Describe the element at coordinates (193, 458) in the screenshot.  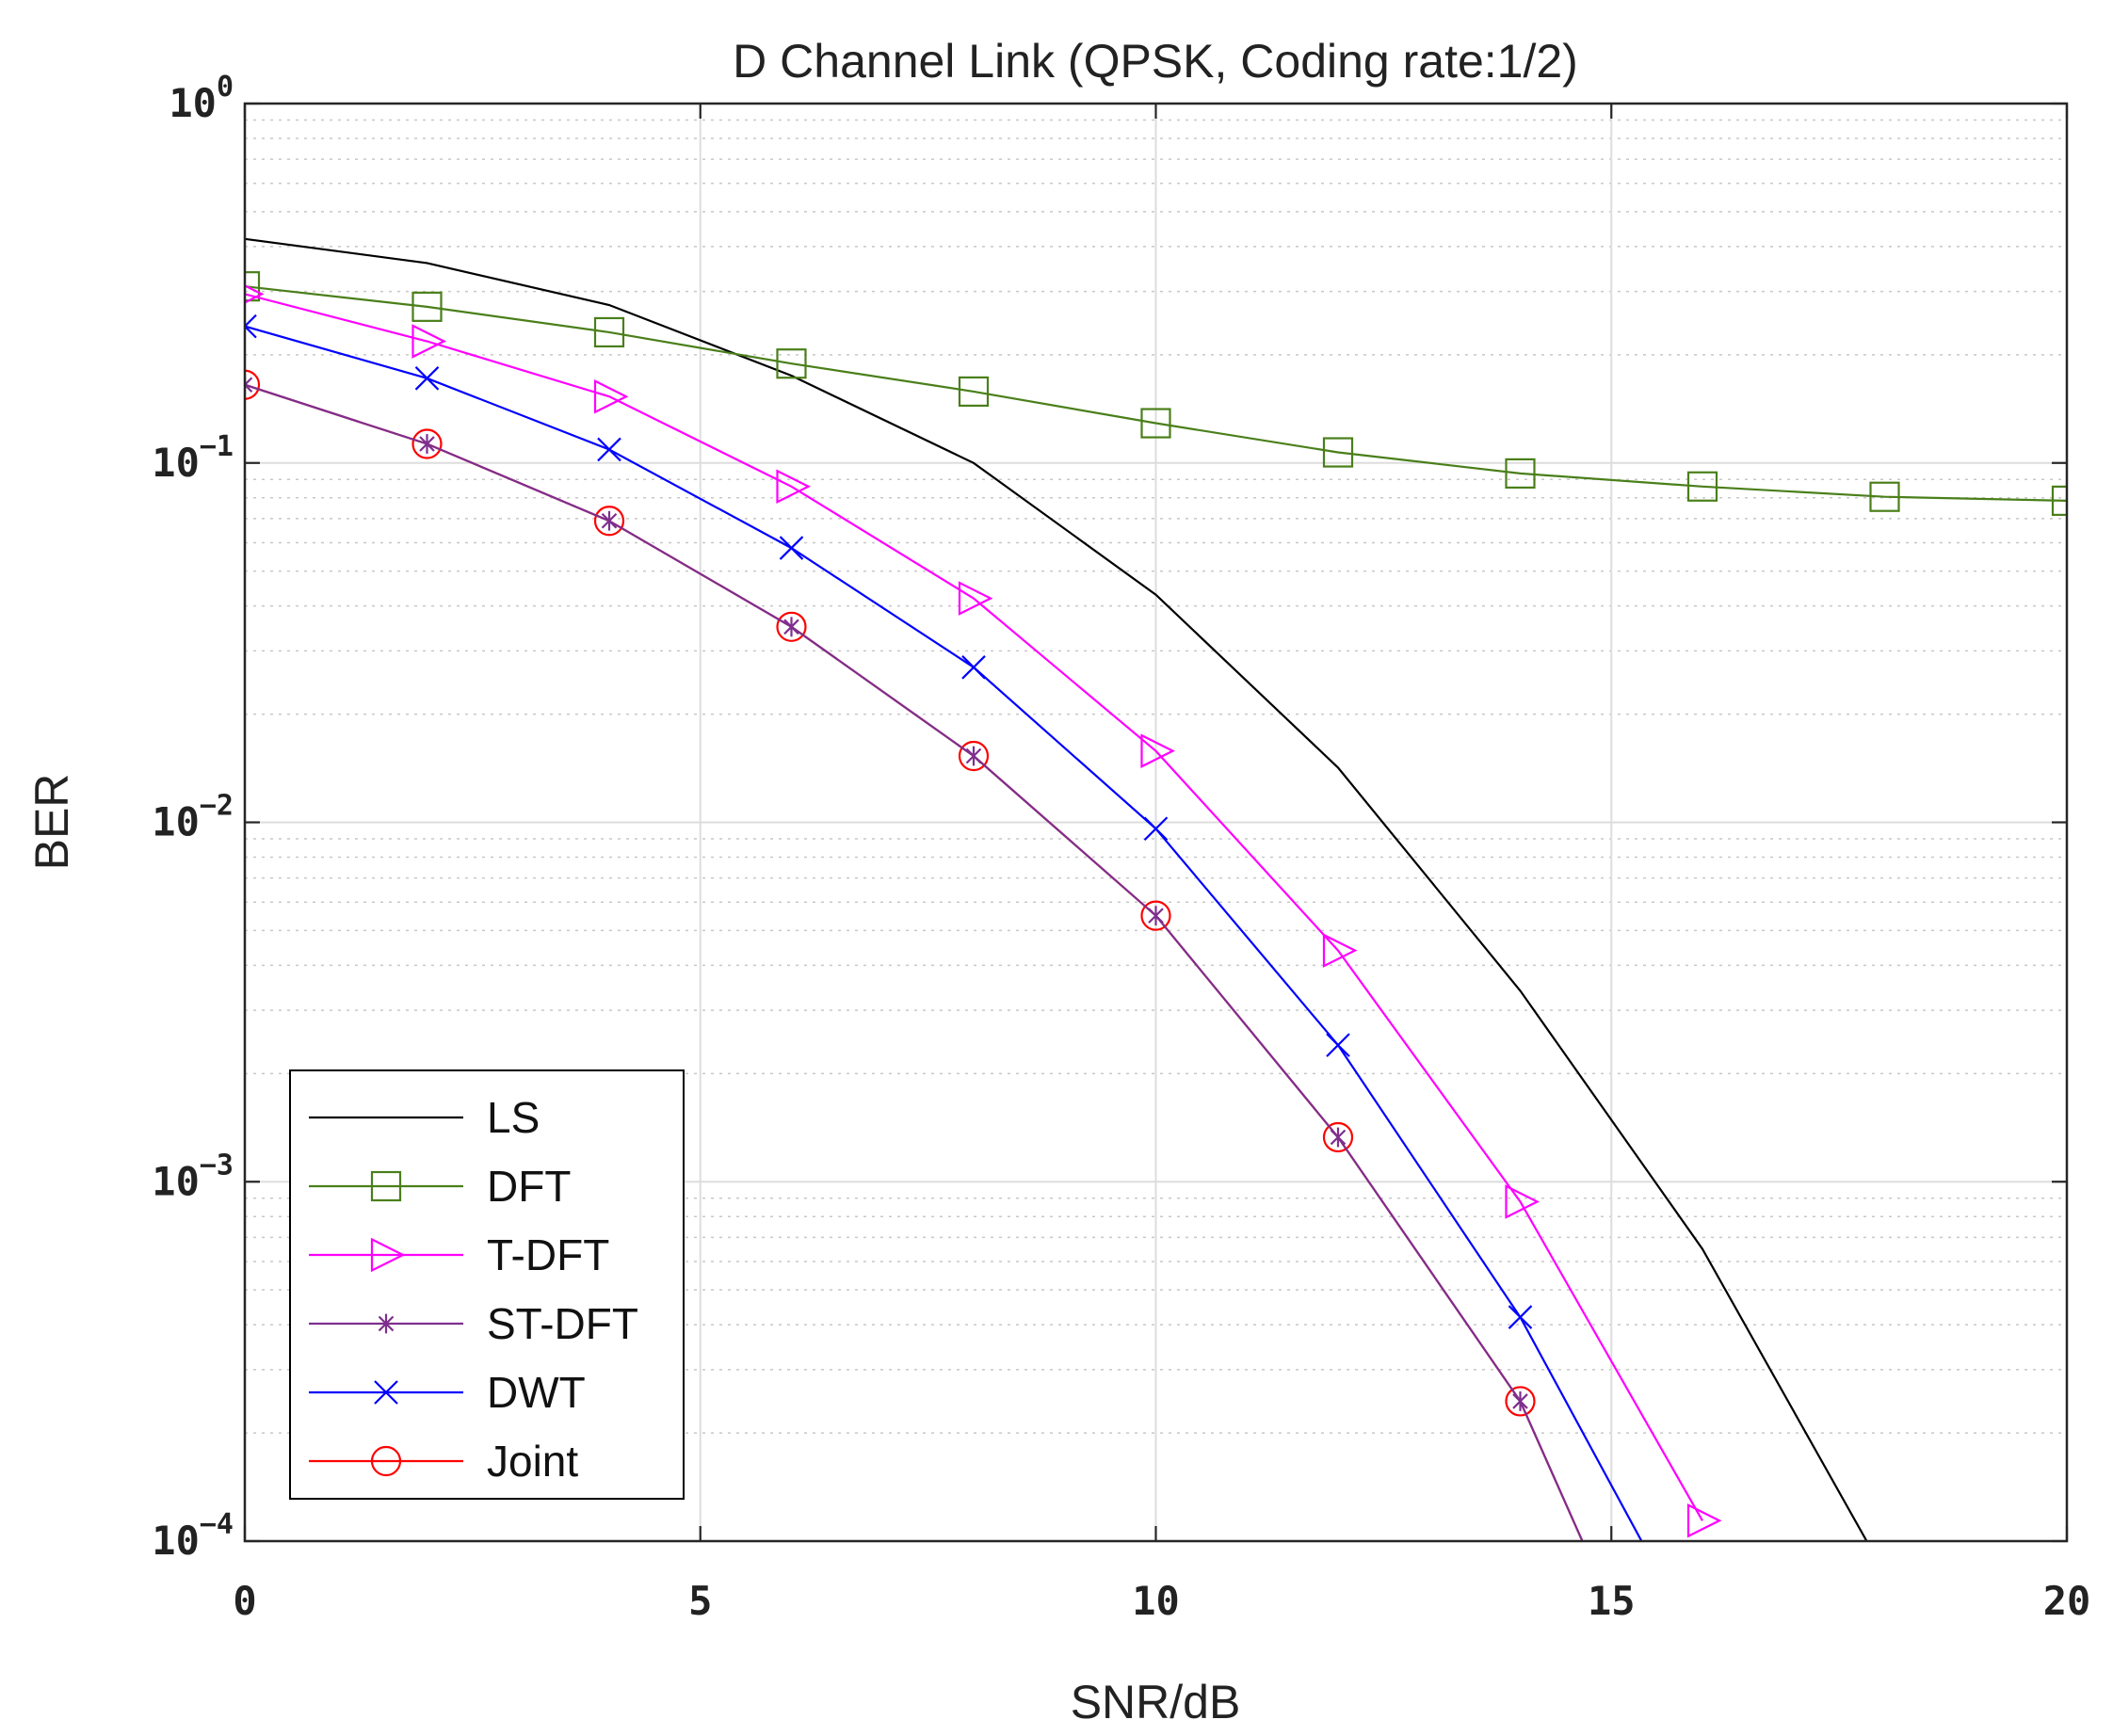
I see `y-tick-label: 10⁻¹` at that location.